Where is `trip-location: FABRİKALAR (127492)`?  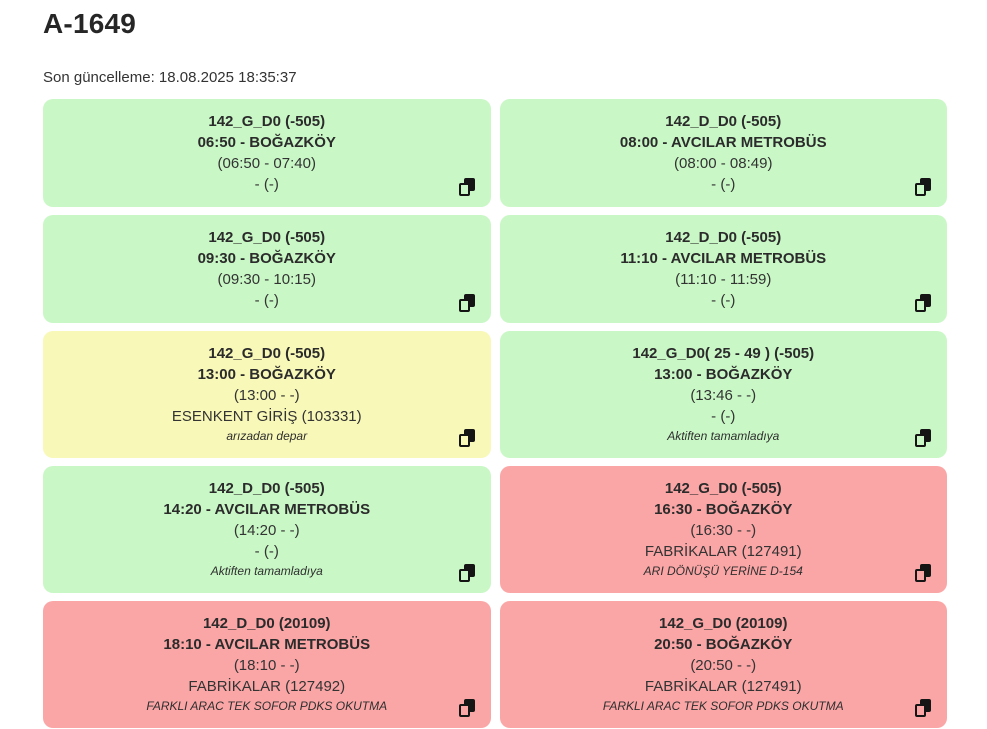
trip-location: FABRİKALAR (127492) is located at coordinates (267, 686).